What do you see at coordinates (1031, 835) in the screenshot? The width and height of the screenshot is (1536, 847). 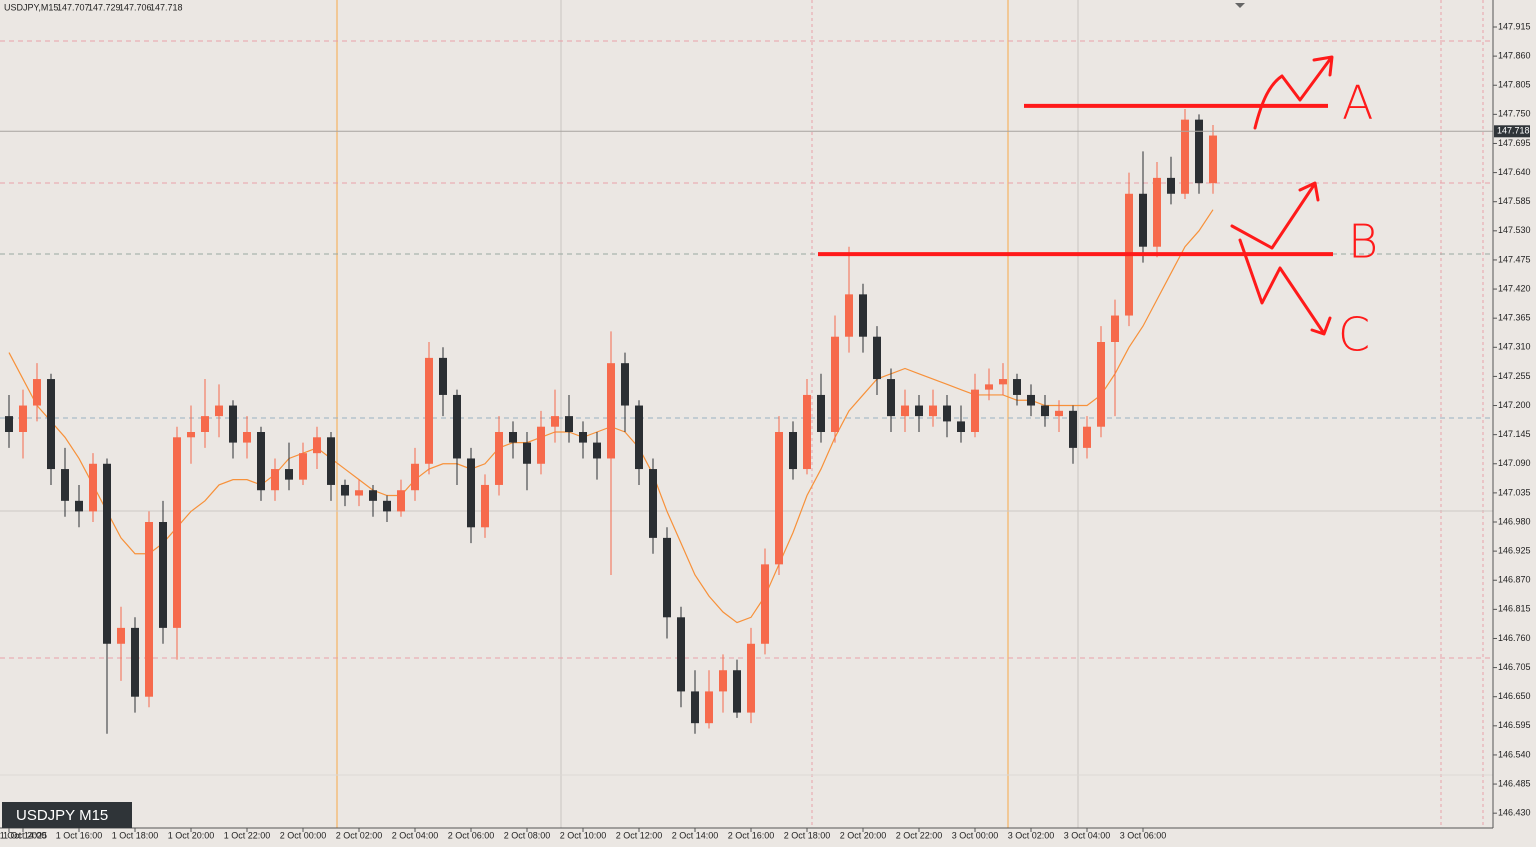 I see `x-tick-label: 3 Oct 02:00` at bounding box center [1031, 835].